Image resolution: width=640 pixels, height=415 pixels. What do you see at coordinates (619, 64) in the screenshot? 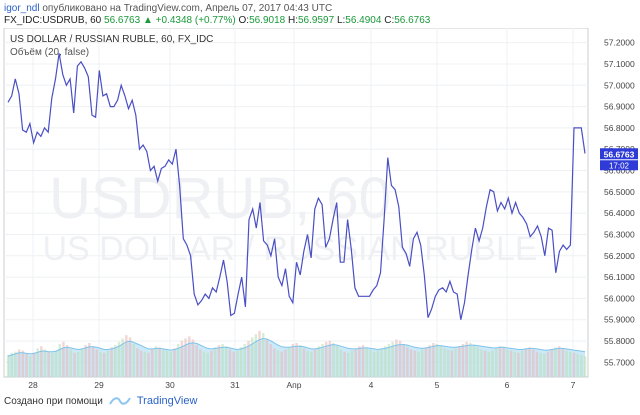
I see `y-tick-label: 57.1000` at bounding box center [619, 64].